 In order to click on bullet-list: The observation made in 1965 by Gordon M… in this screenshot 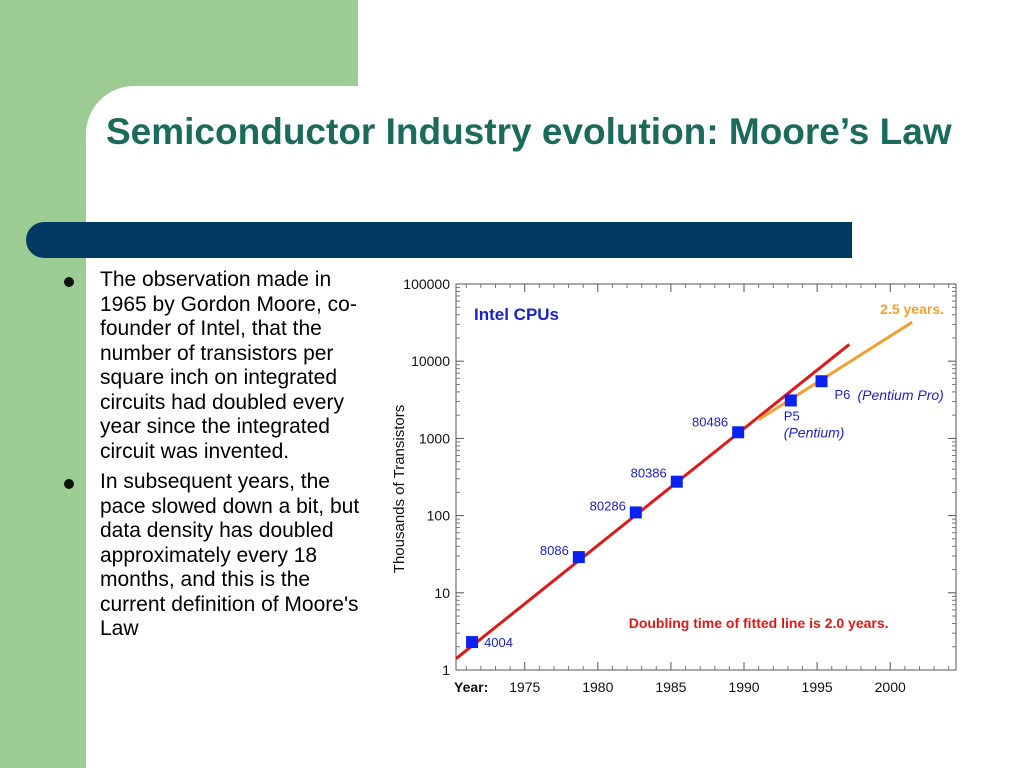, I will do `click(217, 458)`.